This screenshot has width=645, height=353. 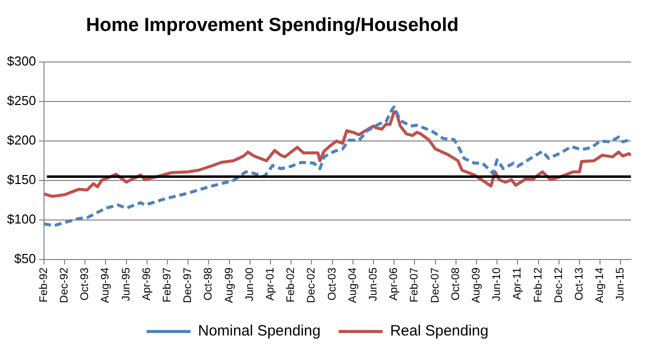 What do you see at coordinates (168, 285) in the screenshot?
I see `x-tick-label: Feb-97` at bounding box center [168, 285].